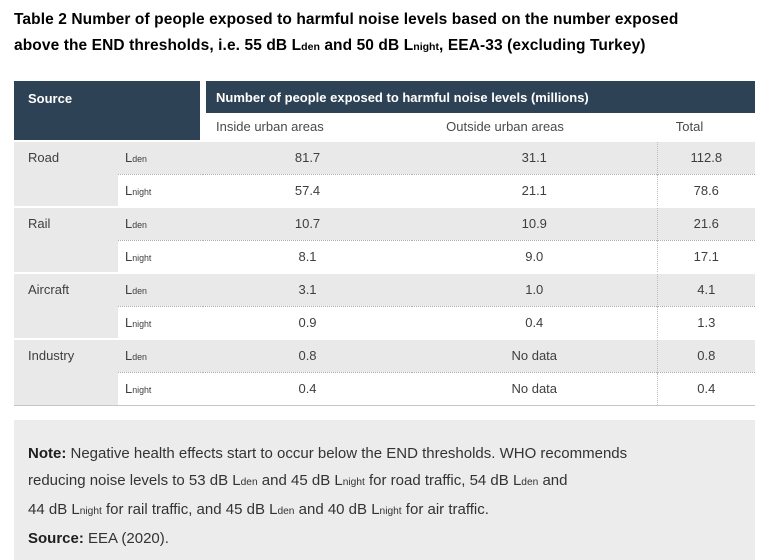  Describe the element at coordinates (308, 256) in the screenshot. I see `cell-inside: 8.1` at that location.